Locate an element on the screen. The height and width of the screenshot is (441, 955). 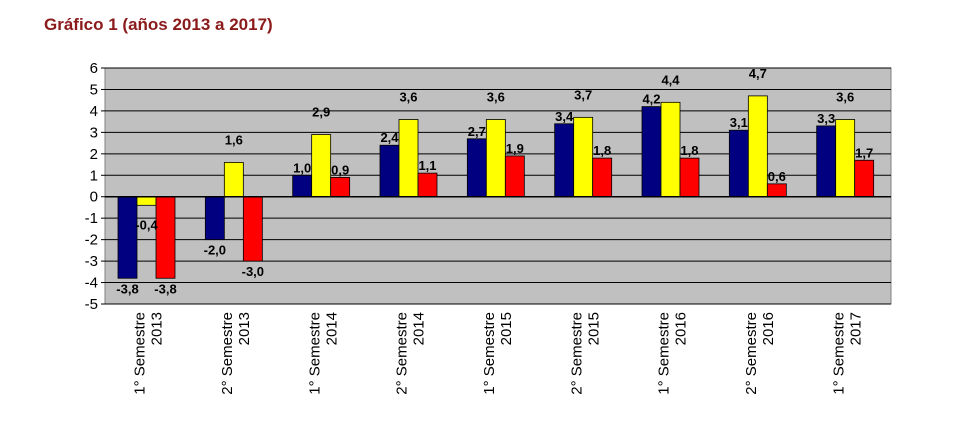
category-label: 1° Semestre 2017 is located at coordinates (847, 353).